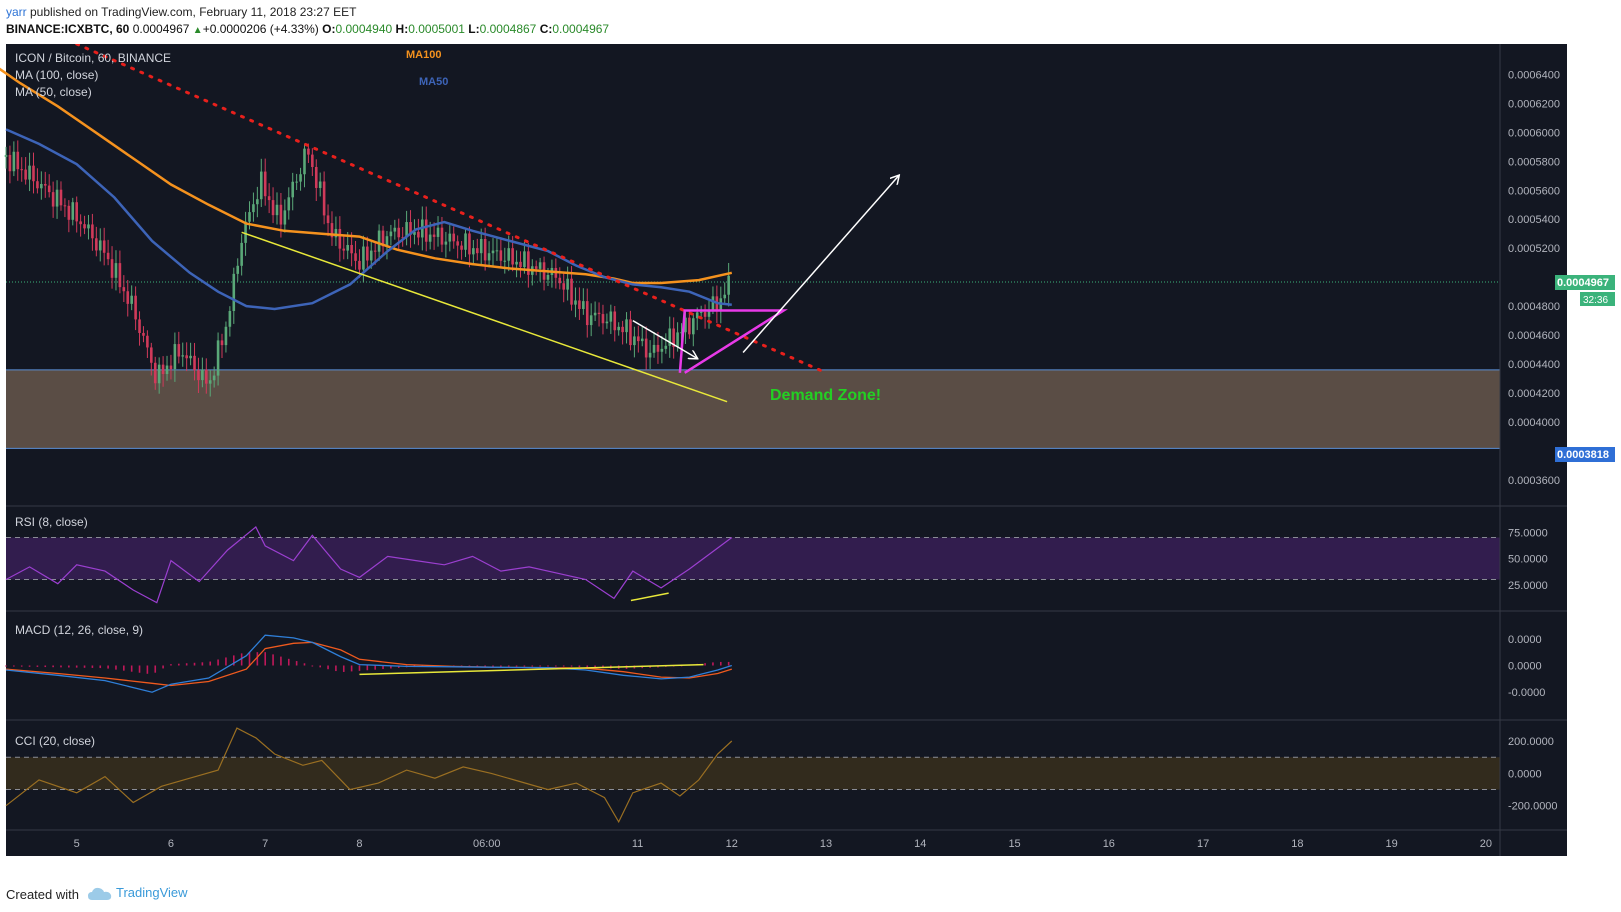  Describe the element at coordinates (1534, 104) in the screenshot. I see `price-tick-label: 0.0006200` at that location.